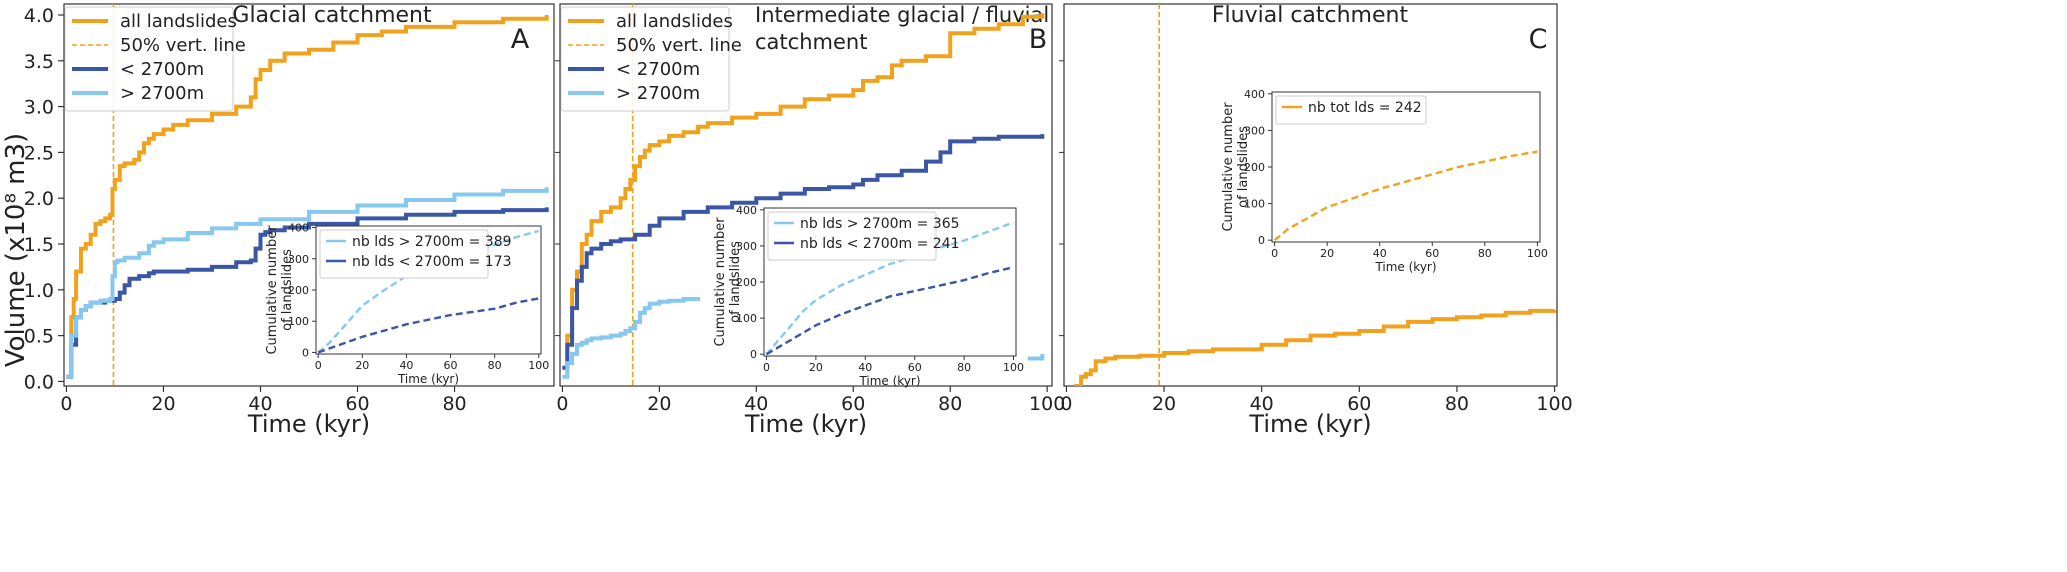 The height and width of the screenshot is (572, 2067). What do you see at coordinates (39, 291) in the screenshot?
I see `y-tick-label: 1.0` at bounding box center [39, 291].